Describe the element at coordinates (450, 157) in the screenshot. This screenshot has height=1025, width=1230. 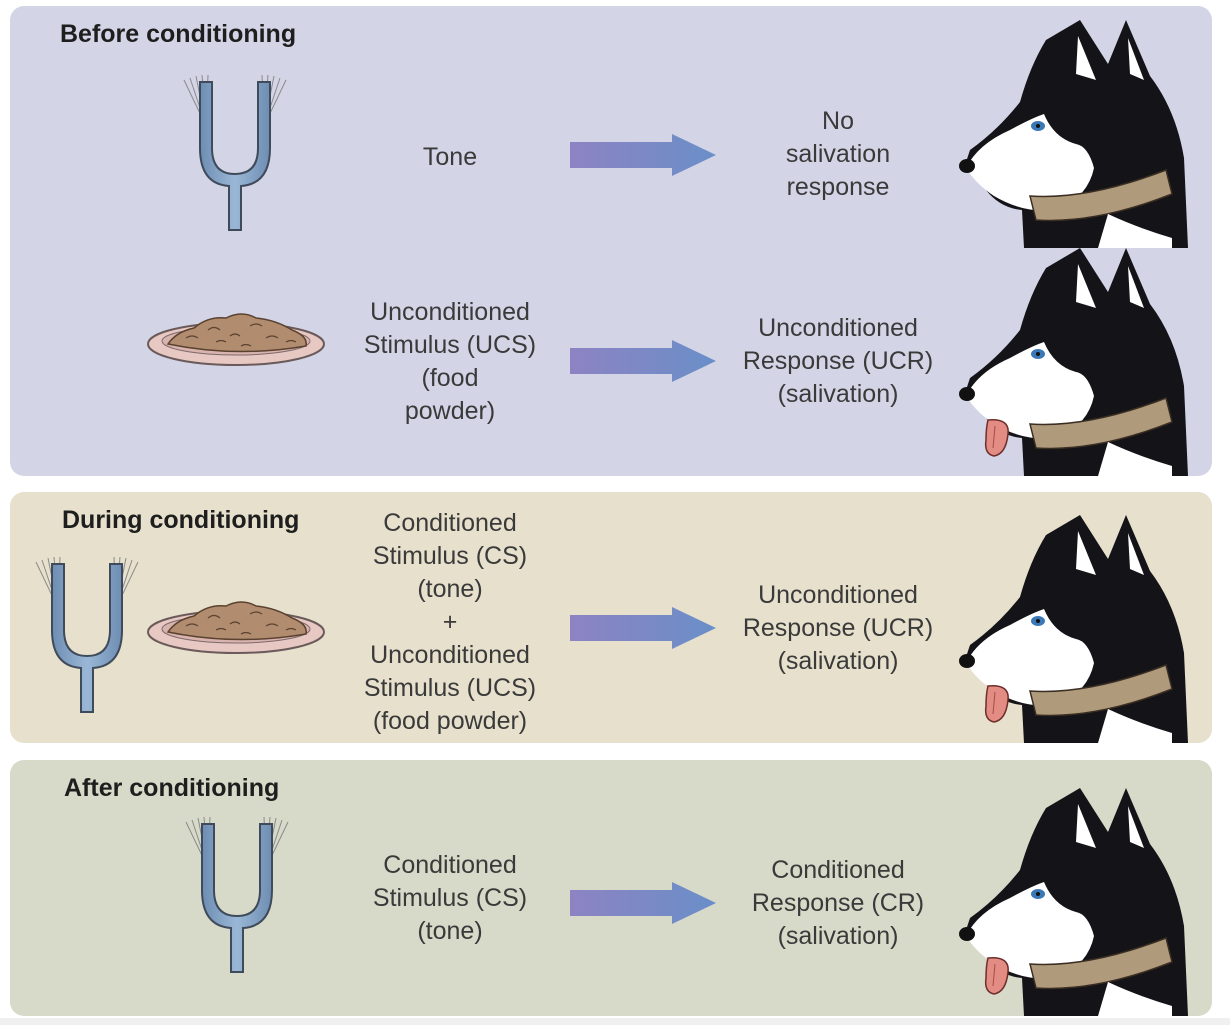
I see `stimulus-label: Tone` at that location.